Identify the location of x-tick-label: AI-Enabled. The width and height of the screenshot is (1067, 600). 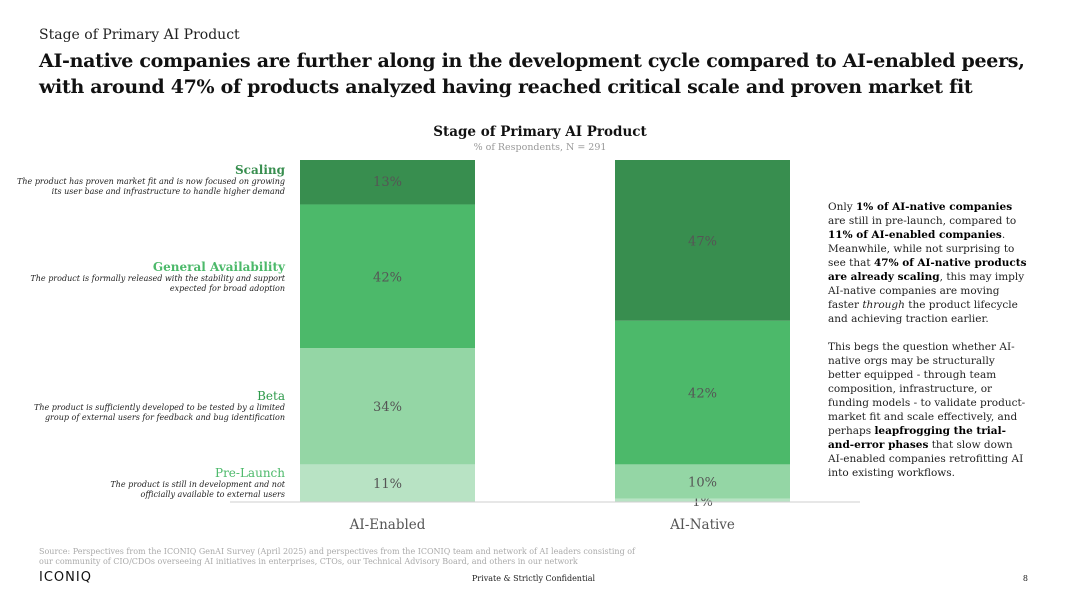
(387, 525).